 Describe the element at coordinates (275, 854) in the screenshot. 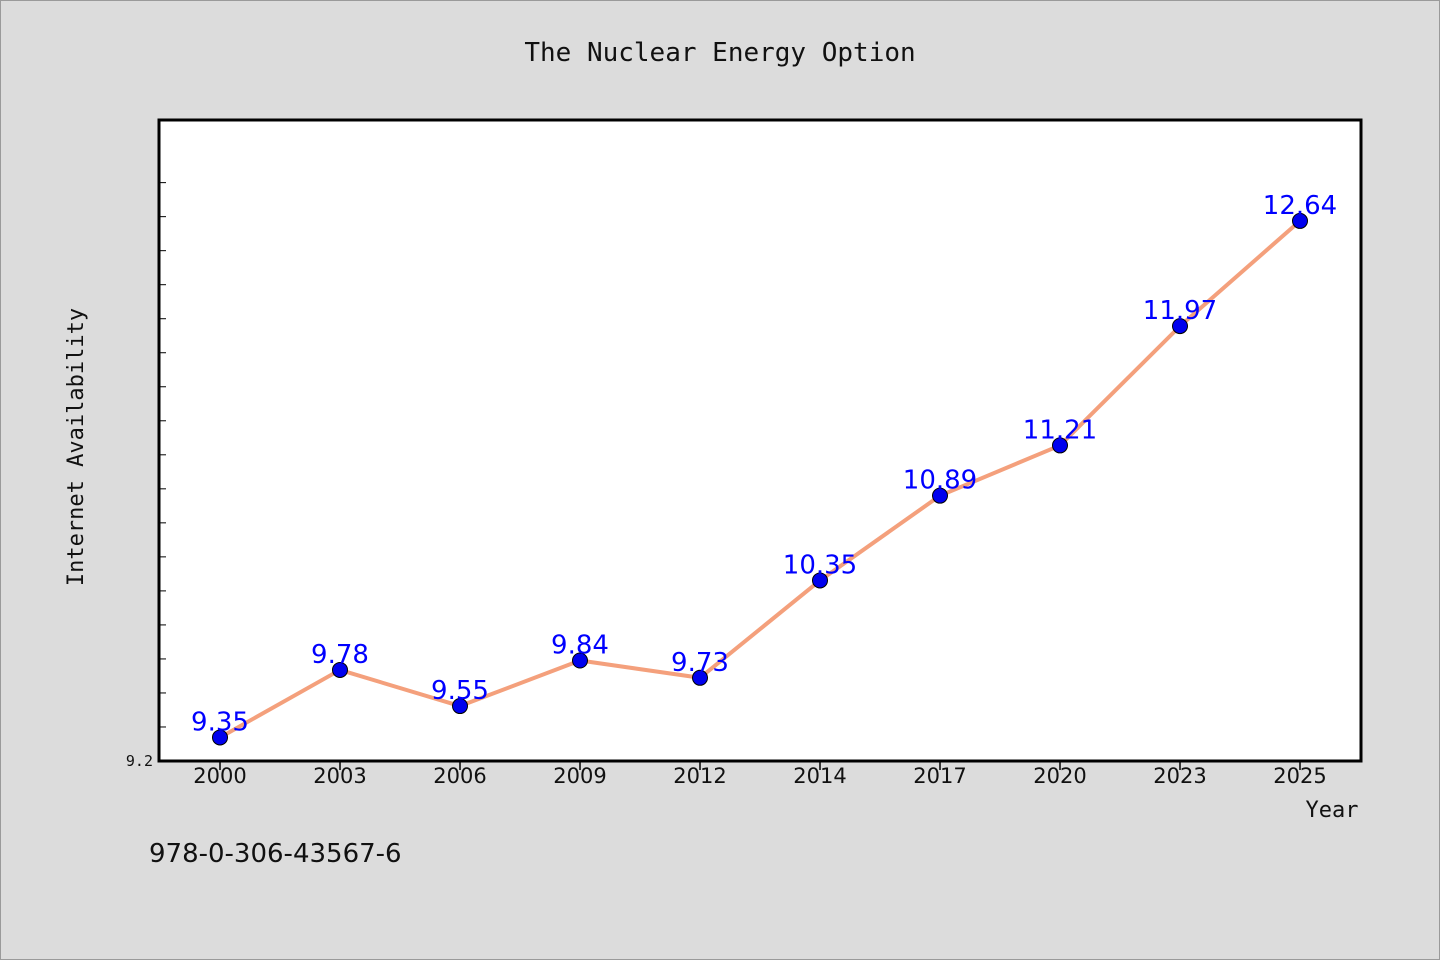

I see `isbn-label: 978-0-306-43567-6` at that location.